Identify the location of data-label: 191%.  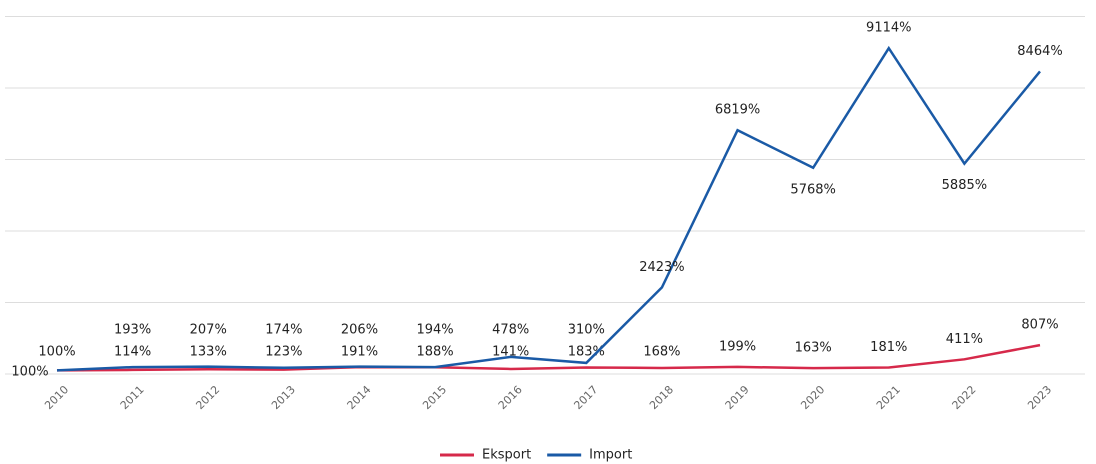
(359, 352).